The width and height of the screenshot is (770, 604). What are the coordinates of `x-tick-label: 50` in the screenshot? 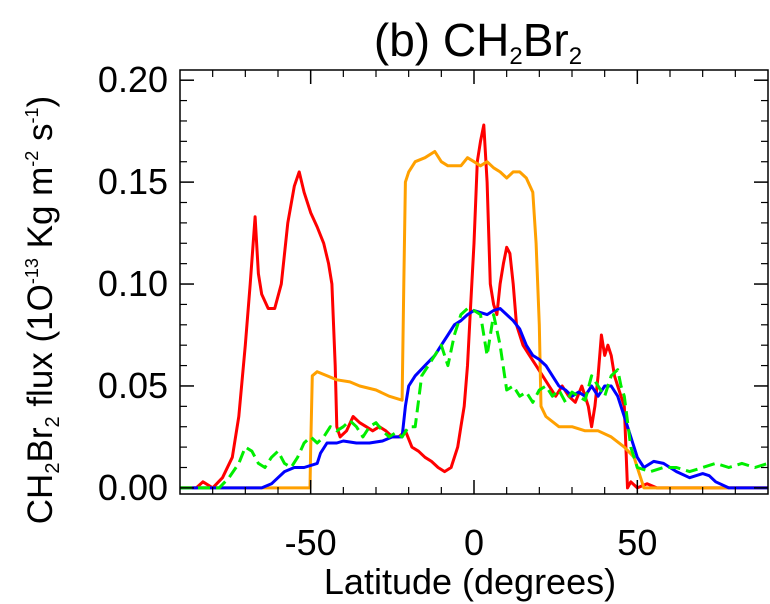 It's located at (637, 542).